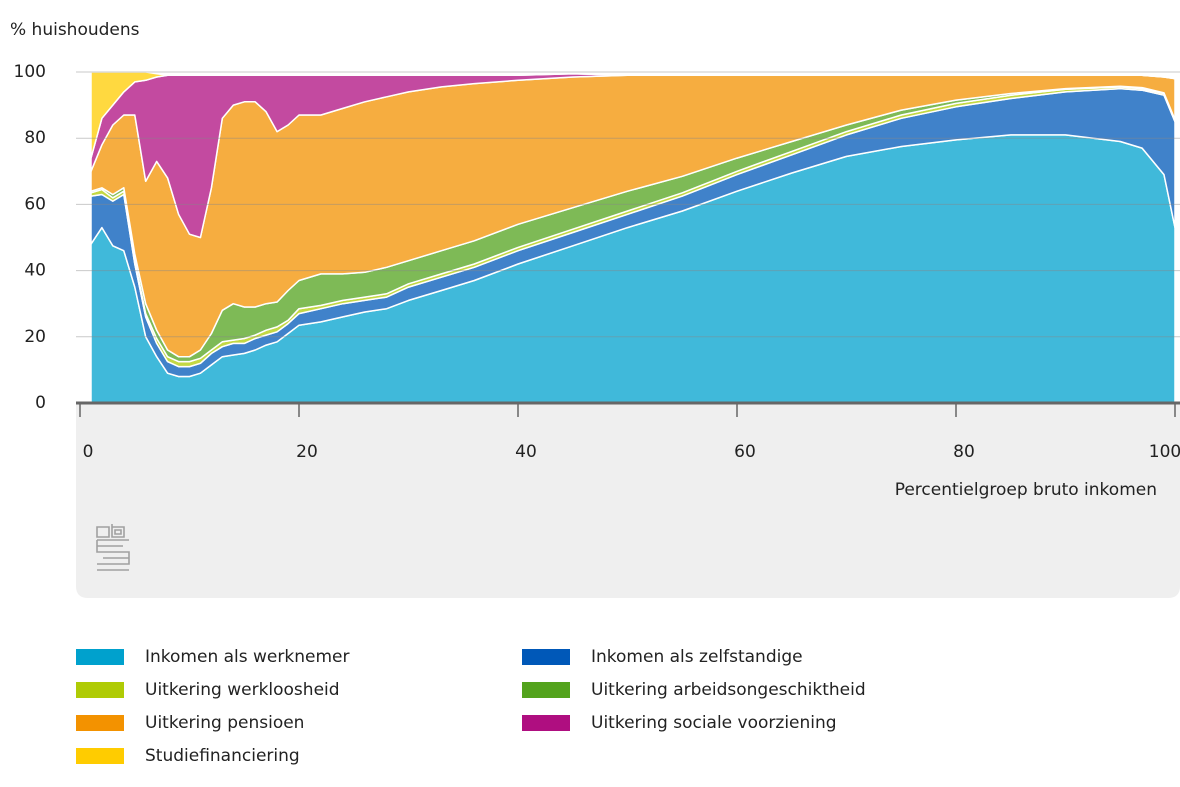 This screenshot has height=787, width=1180. What do you see at coordinates (35, 337) in the screenshot?
I see `y-tick-label: 20` at bounding box center [35, 337].